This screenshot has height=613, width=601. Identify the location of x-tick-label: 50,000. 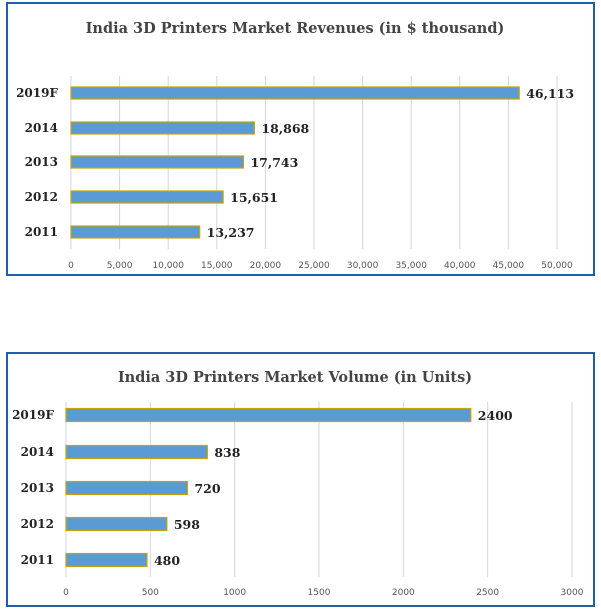
(557, 266).